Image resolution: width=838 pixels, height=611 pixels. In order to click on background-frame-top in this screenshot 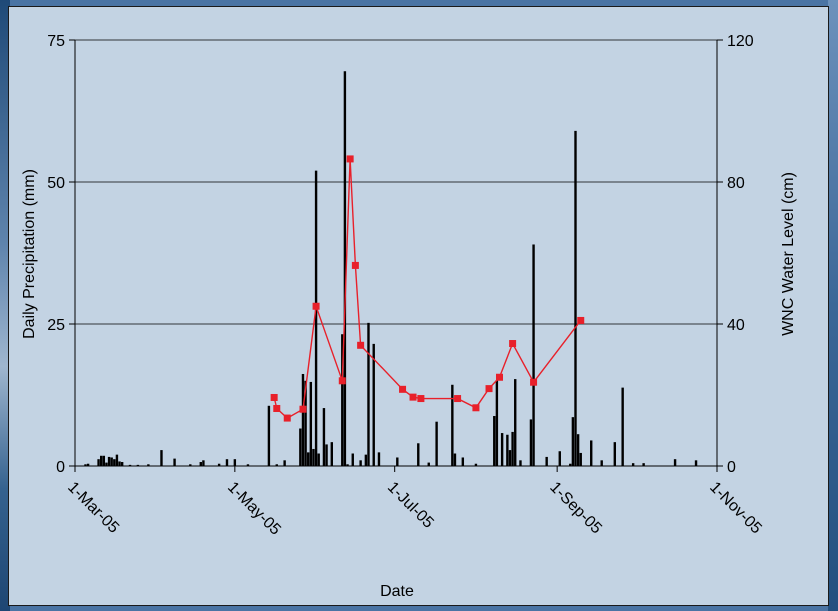, I will do `click(419, 3)`.